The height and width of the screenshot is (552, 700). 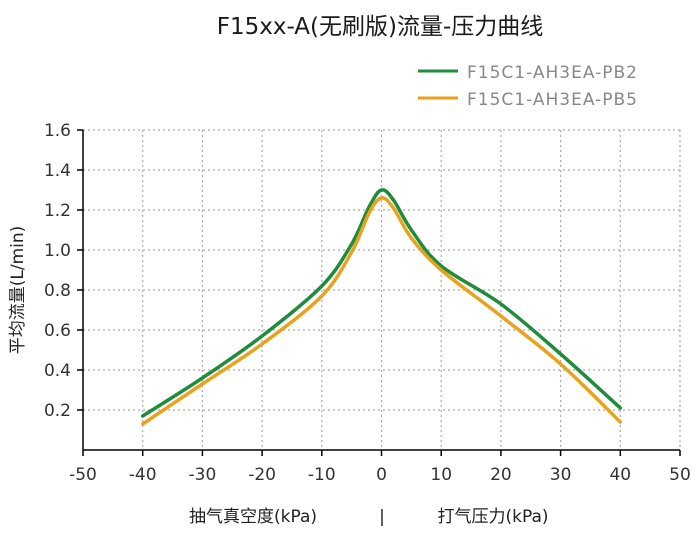 I want to click on y-tick-label-5: 1.2, so click(x=57, y=211).